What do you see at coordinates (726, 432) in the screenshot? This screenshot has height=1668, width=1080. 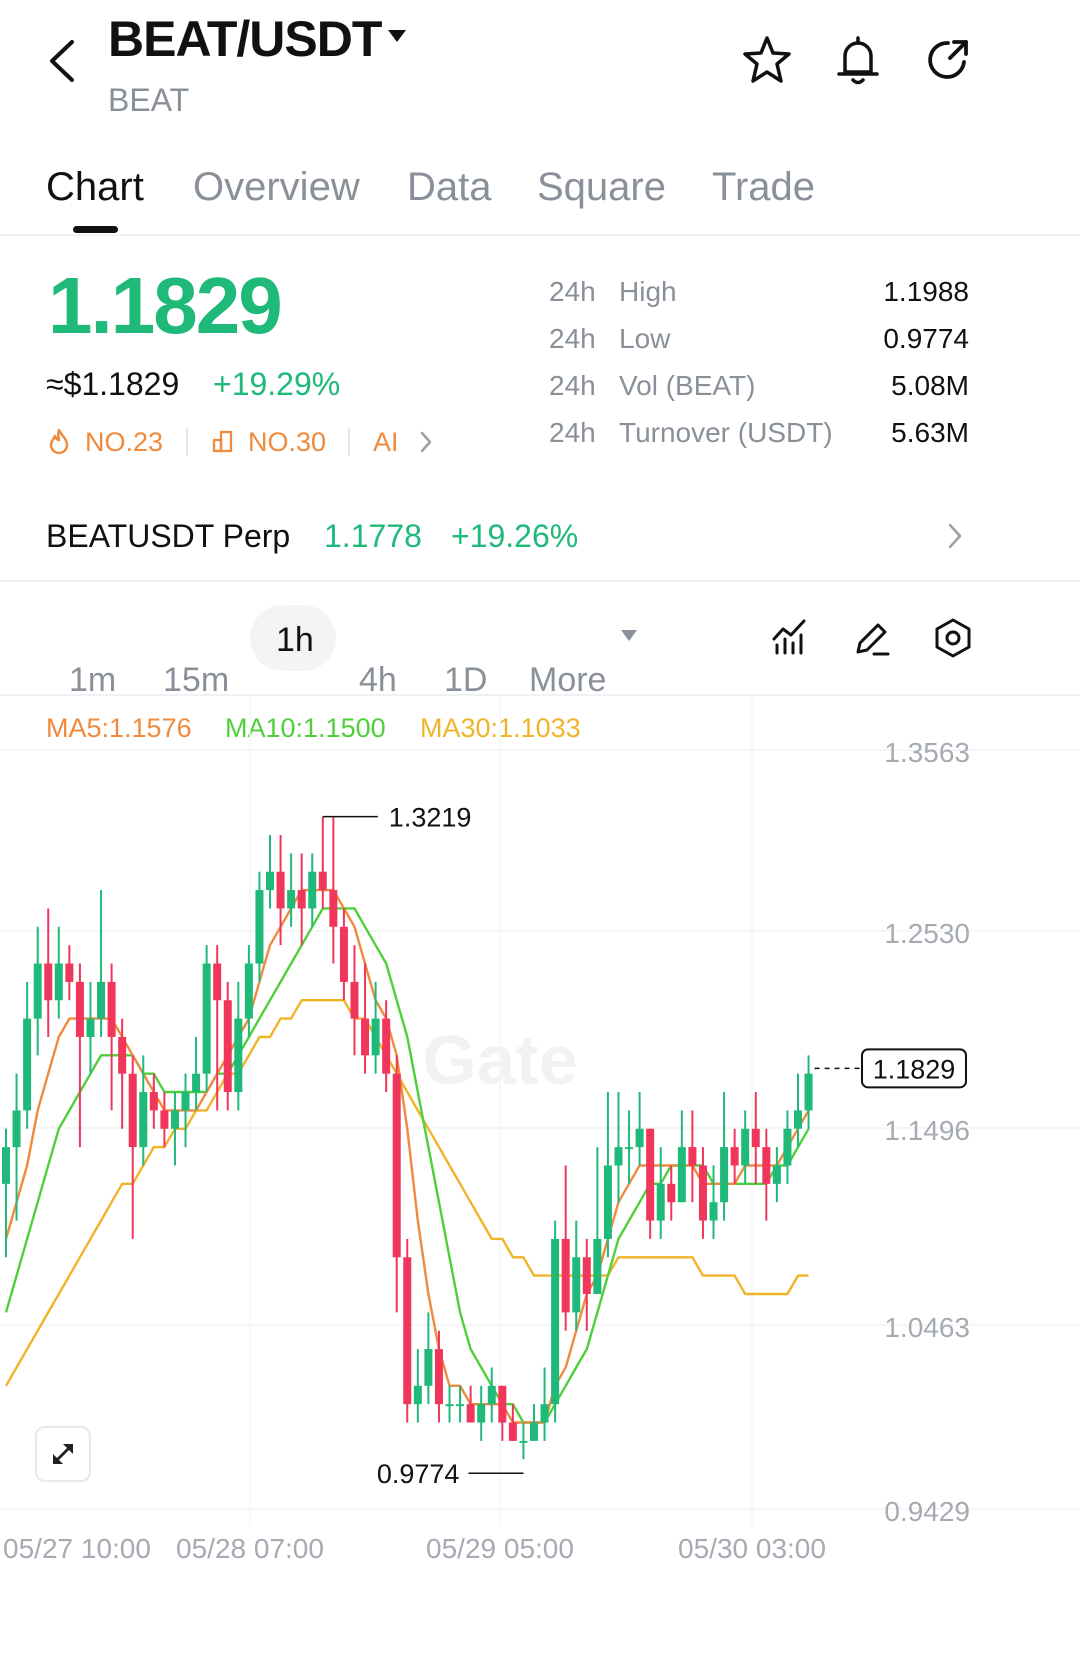 I see `stat-label: Turnover (USDT)` at bounding box center [726, 432].